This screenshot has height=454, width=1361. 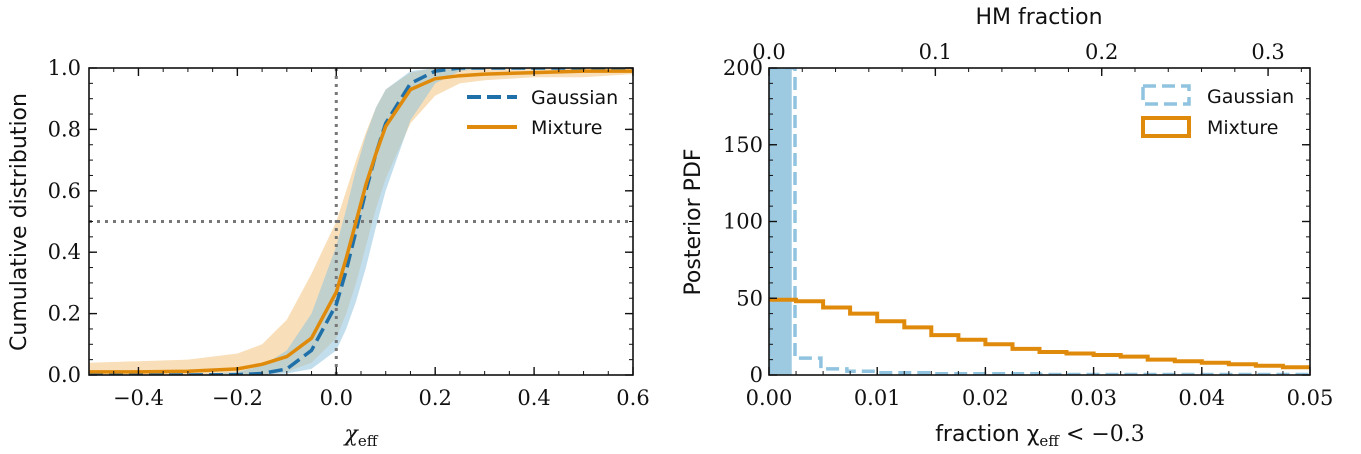 I want to click on x-tick-label: 0.02, so click(x=985, y=398).